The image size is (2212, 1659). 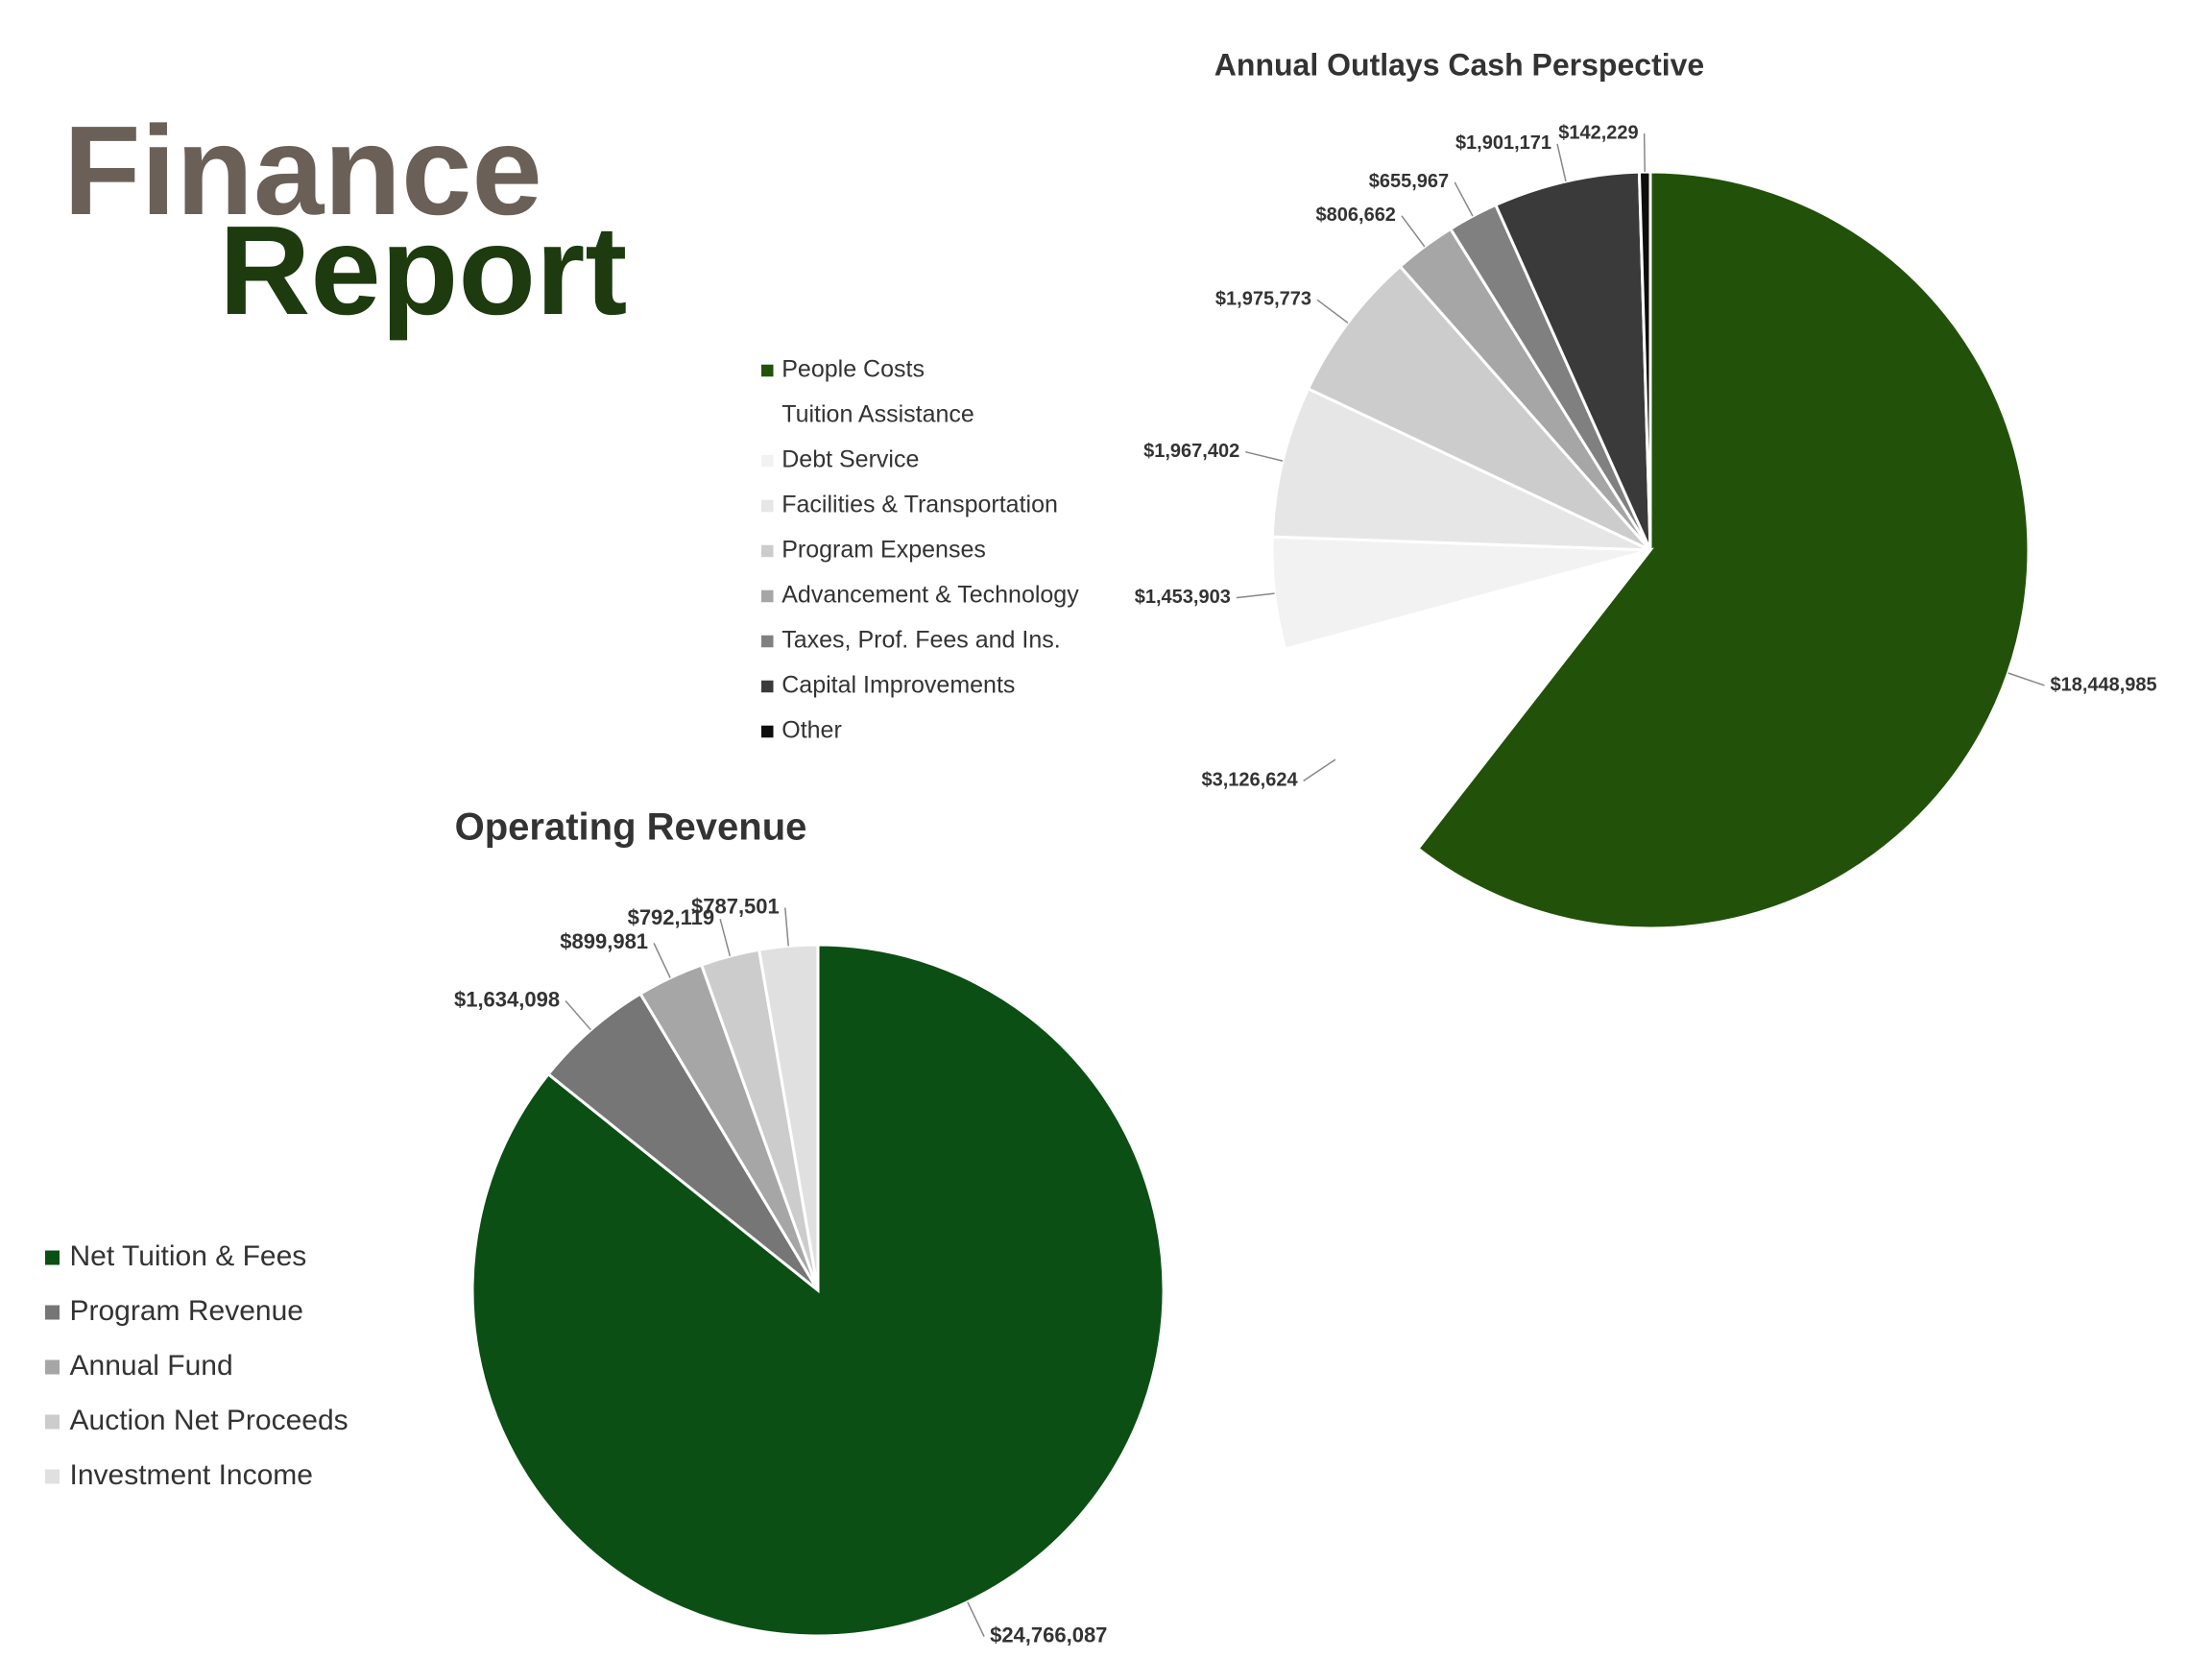 I want to click on data-label: $24,766,087, so click(x=1048, y=1635).